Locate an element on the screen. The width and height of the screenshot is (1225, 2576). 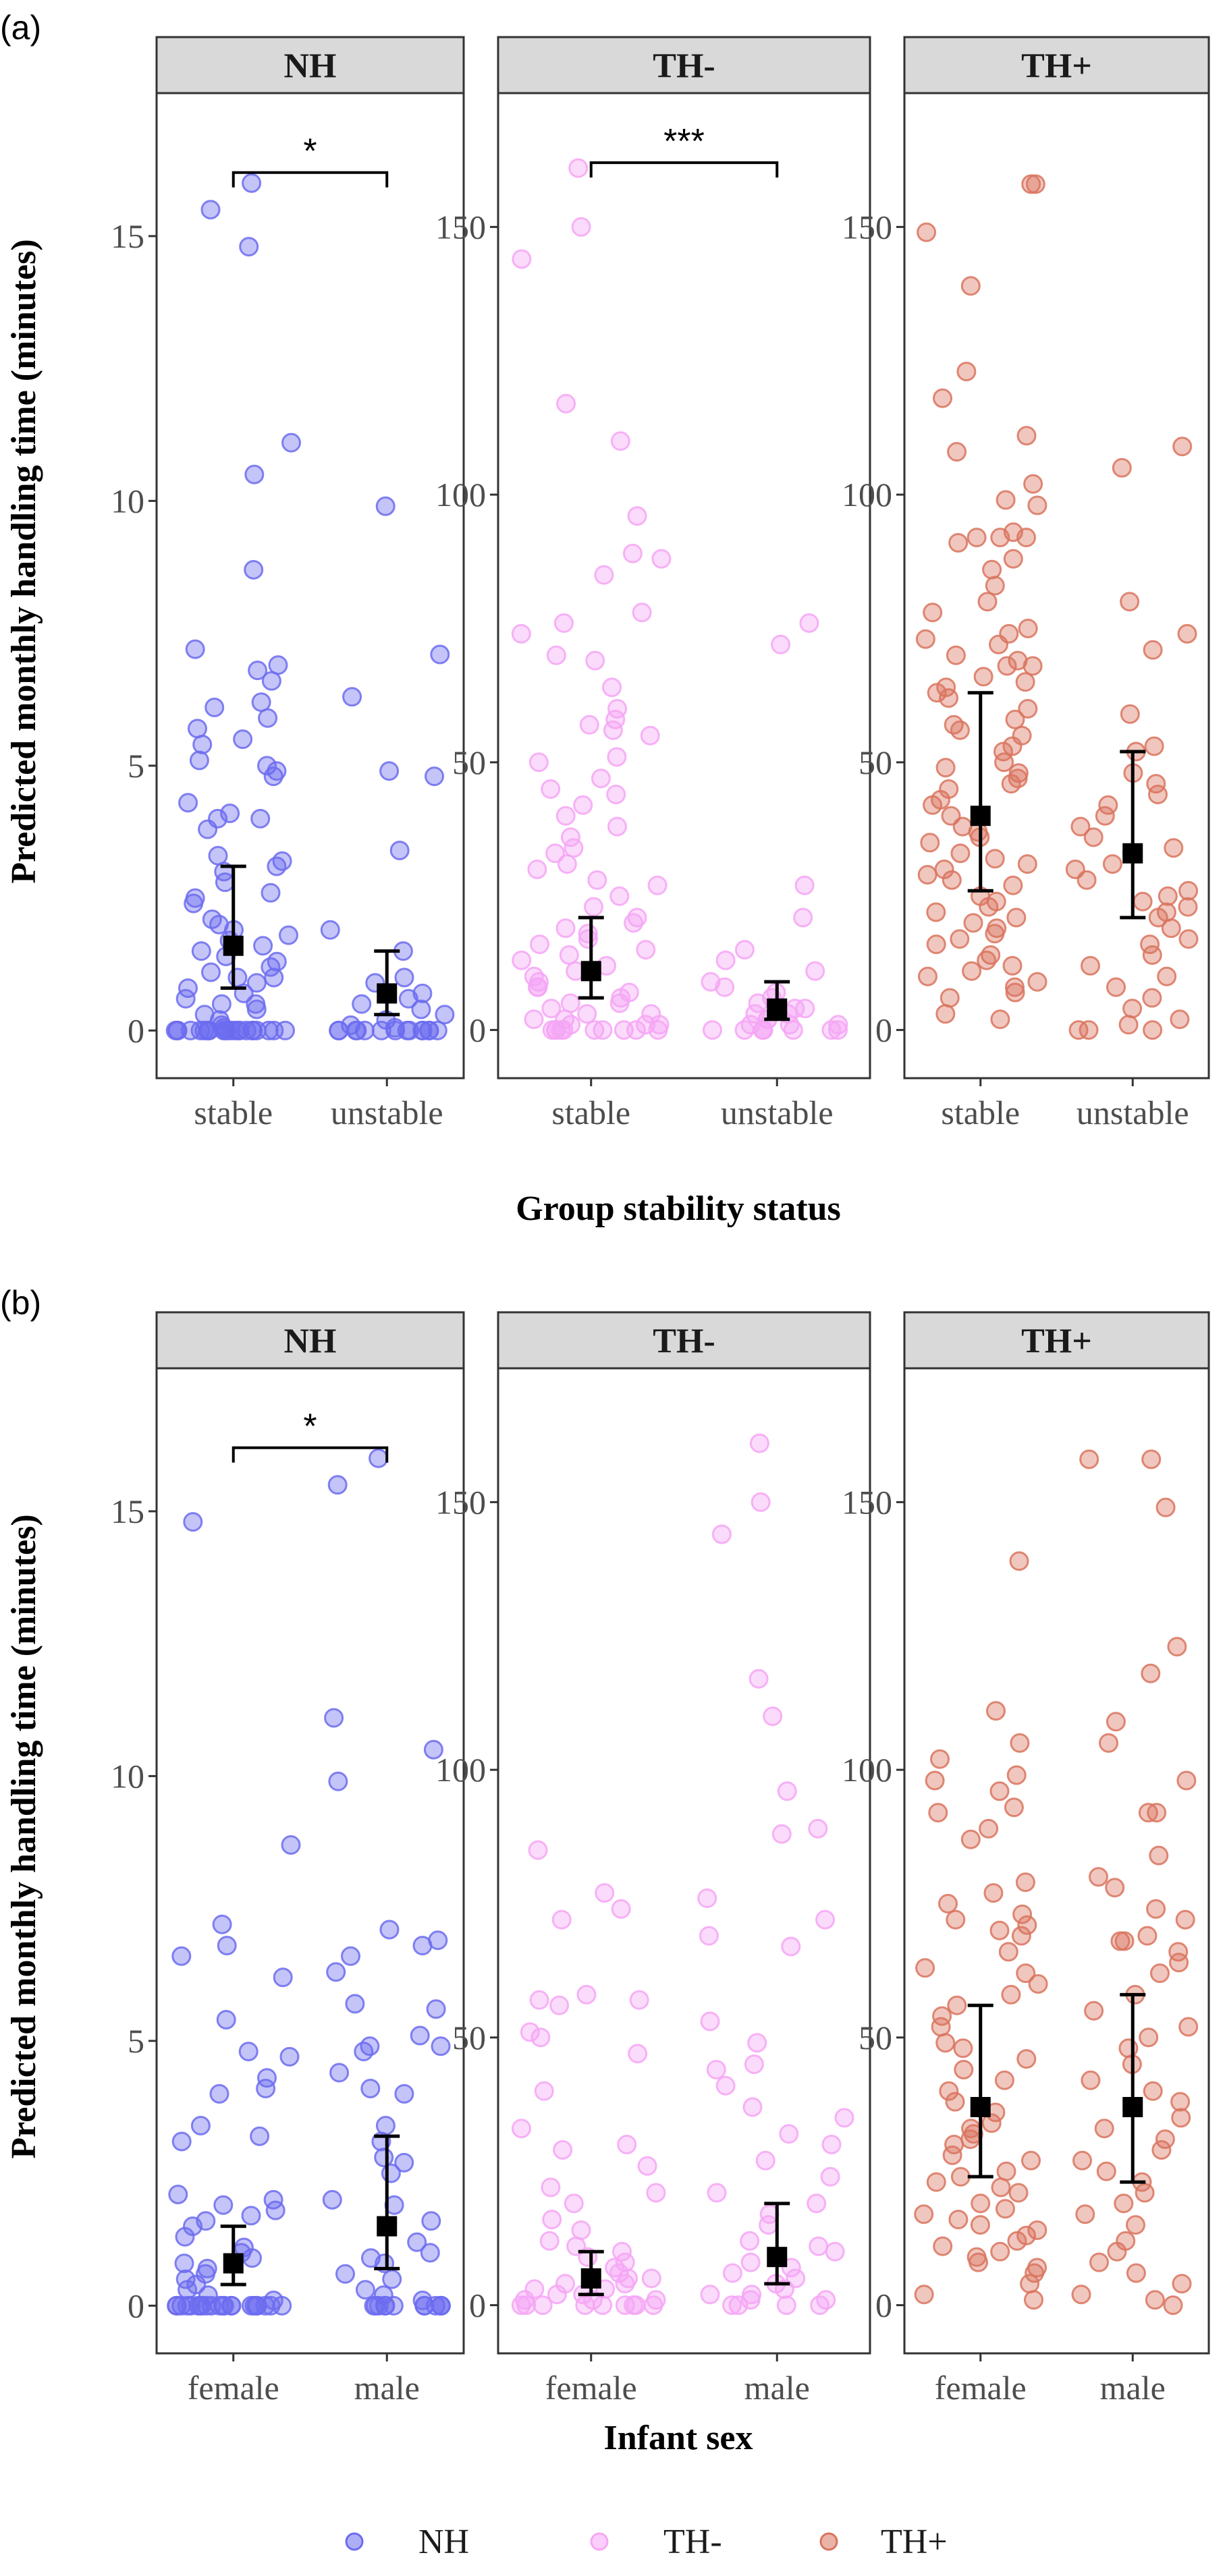
y-tick-label: 10 is located at coordinates (127, 1776).